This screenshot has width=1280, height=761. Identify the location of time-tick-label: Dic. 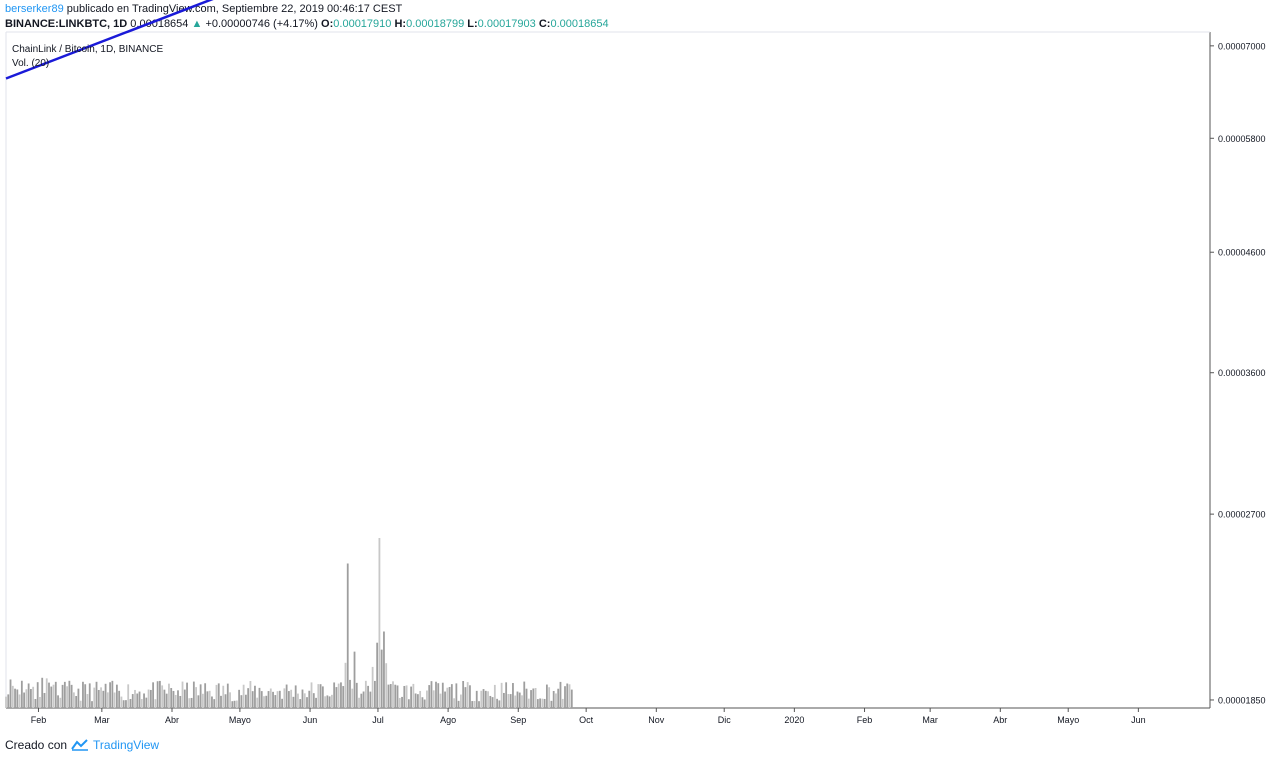
(724, 720).